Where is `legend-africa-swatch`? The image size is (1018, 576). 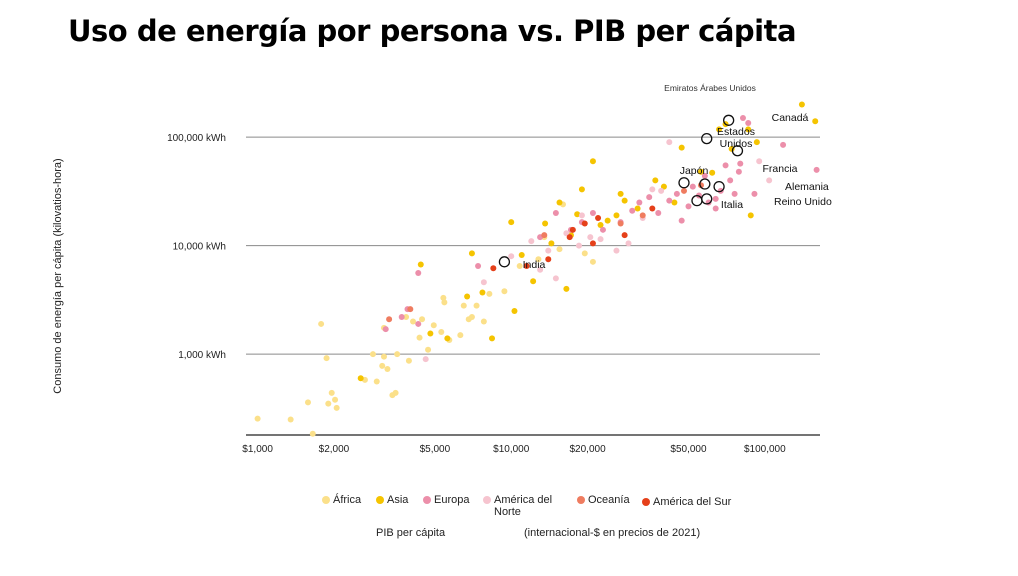
legend-africa-swatch is located at coordinates (326, 500).